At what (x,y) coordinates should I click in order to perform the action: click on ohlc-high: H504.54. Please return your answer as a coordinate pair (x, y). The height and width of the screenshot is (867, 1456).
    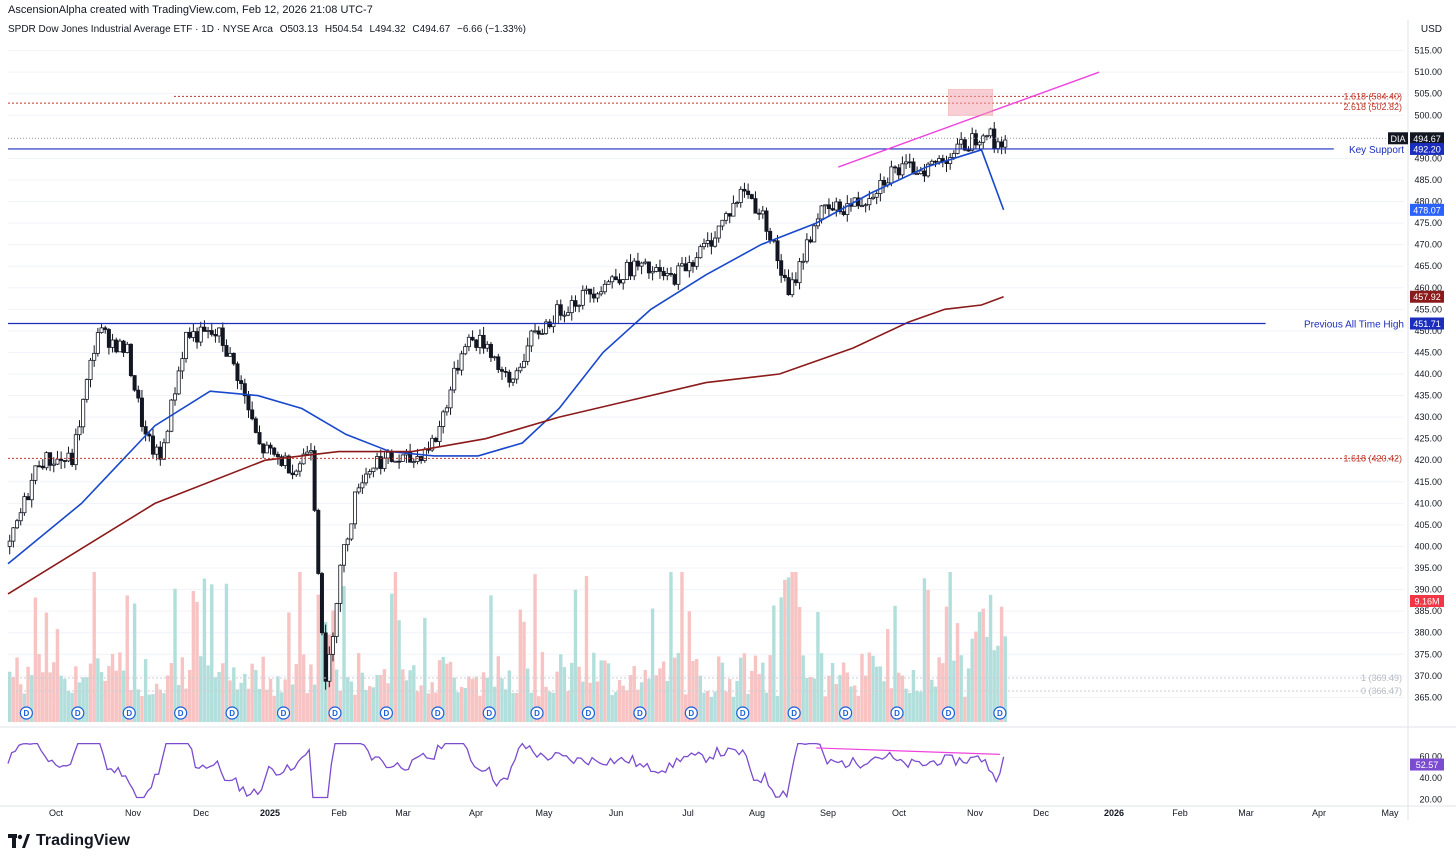
    Looking at the image, I should click on (343, 29).